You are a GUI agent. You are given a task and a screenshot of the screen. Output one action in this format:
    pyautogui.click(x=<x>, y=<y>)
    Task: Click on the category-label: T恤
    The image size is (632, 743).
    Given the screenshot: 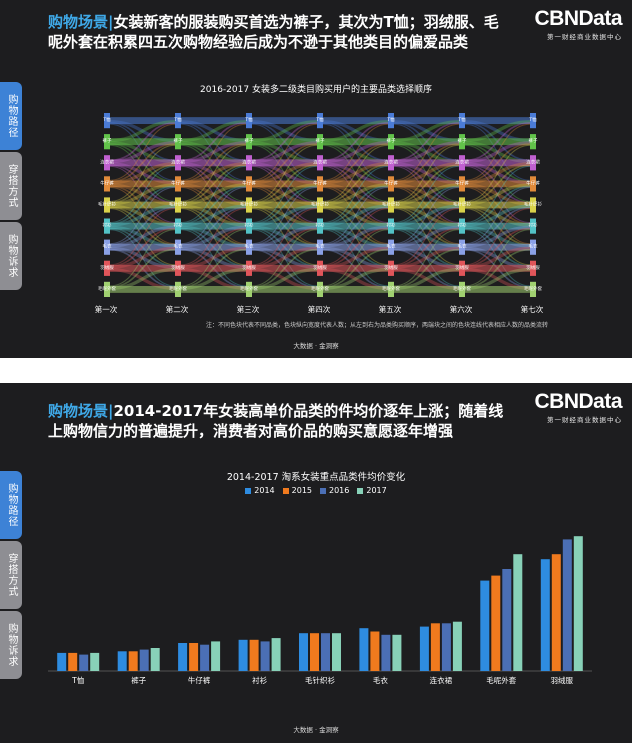 What is the action you would take?
    pyautogui.click(x=78, y=680)
    